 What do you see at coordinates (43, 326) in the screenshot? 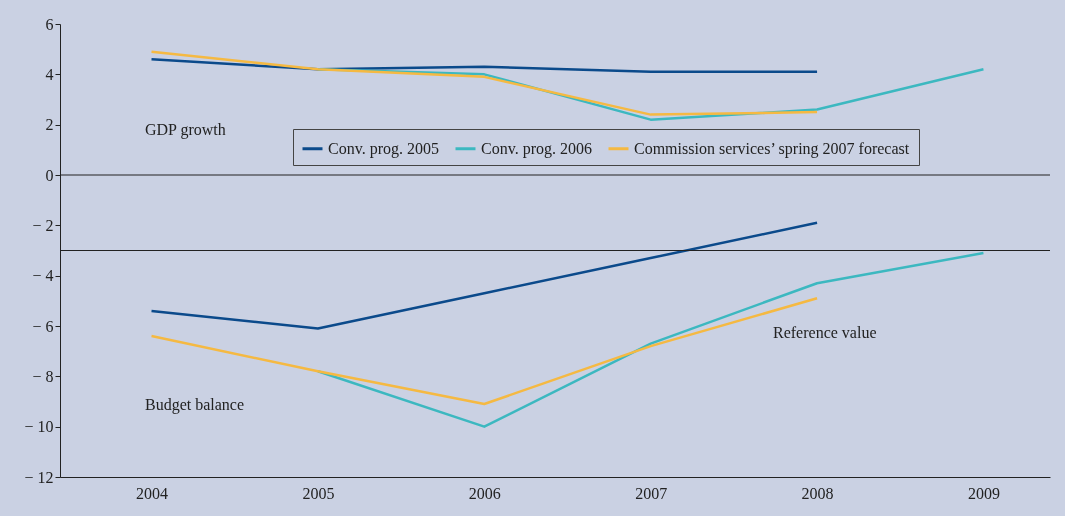
I see `y-tick-label: − 6` at bounding box center [43, 326].